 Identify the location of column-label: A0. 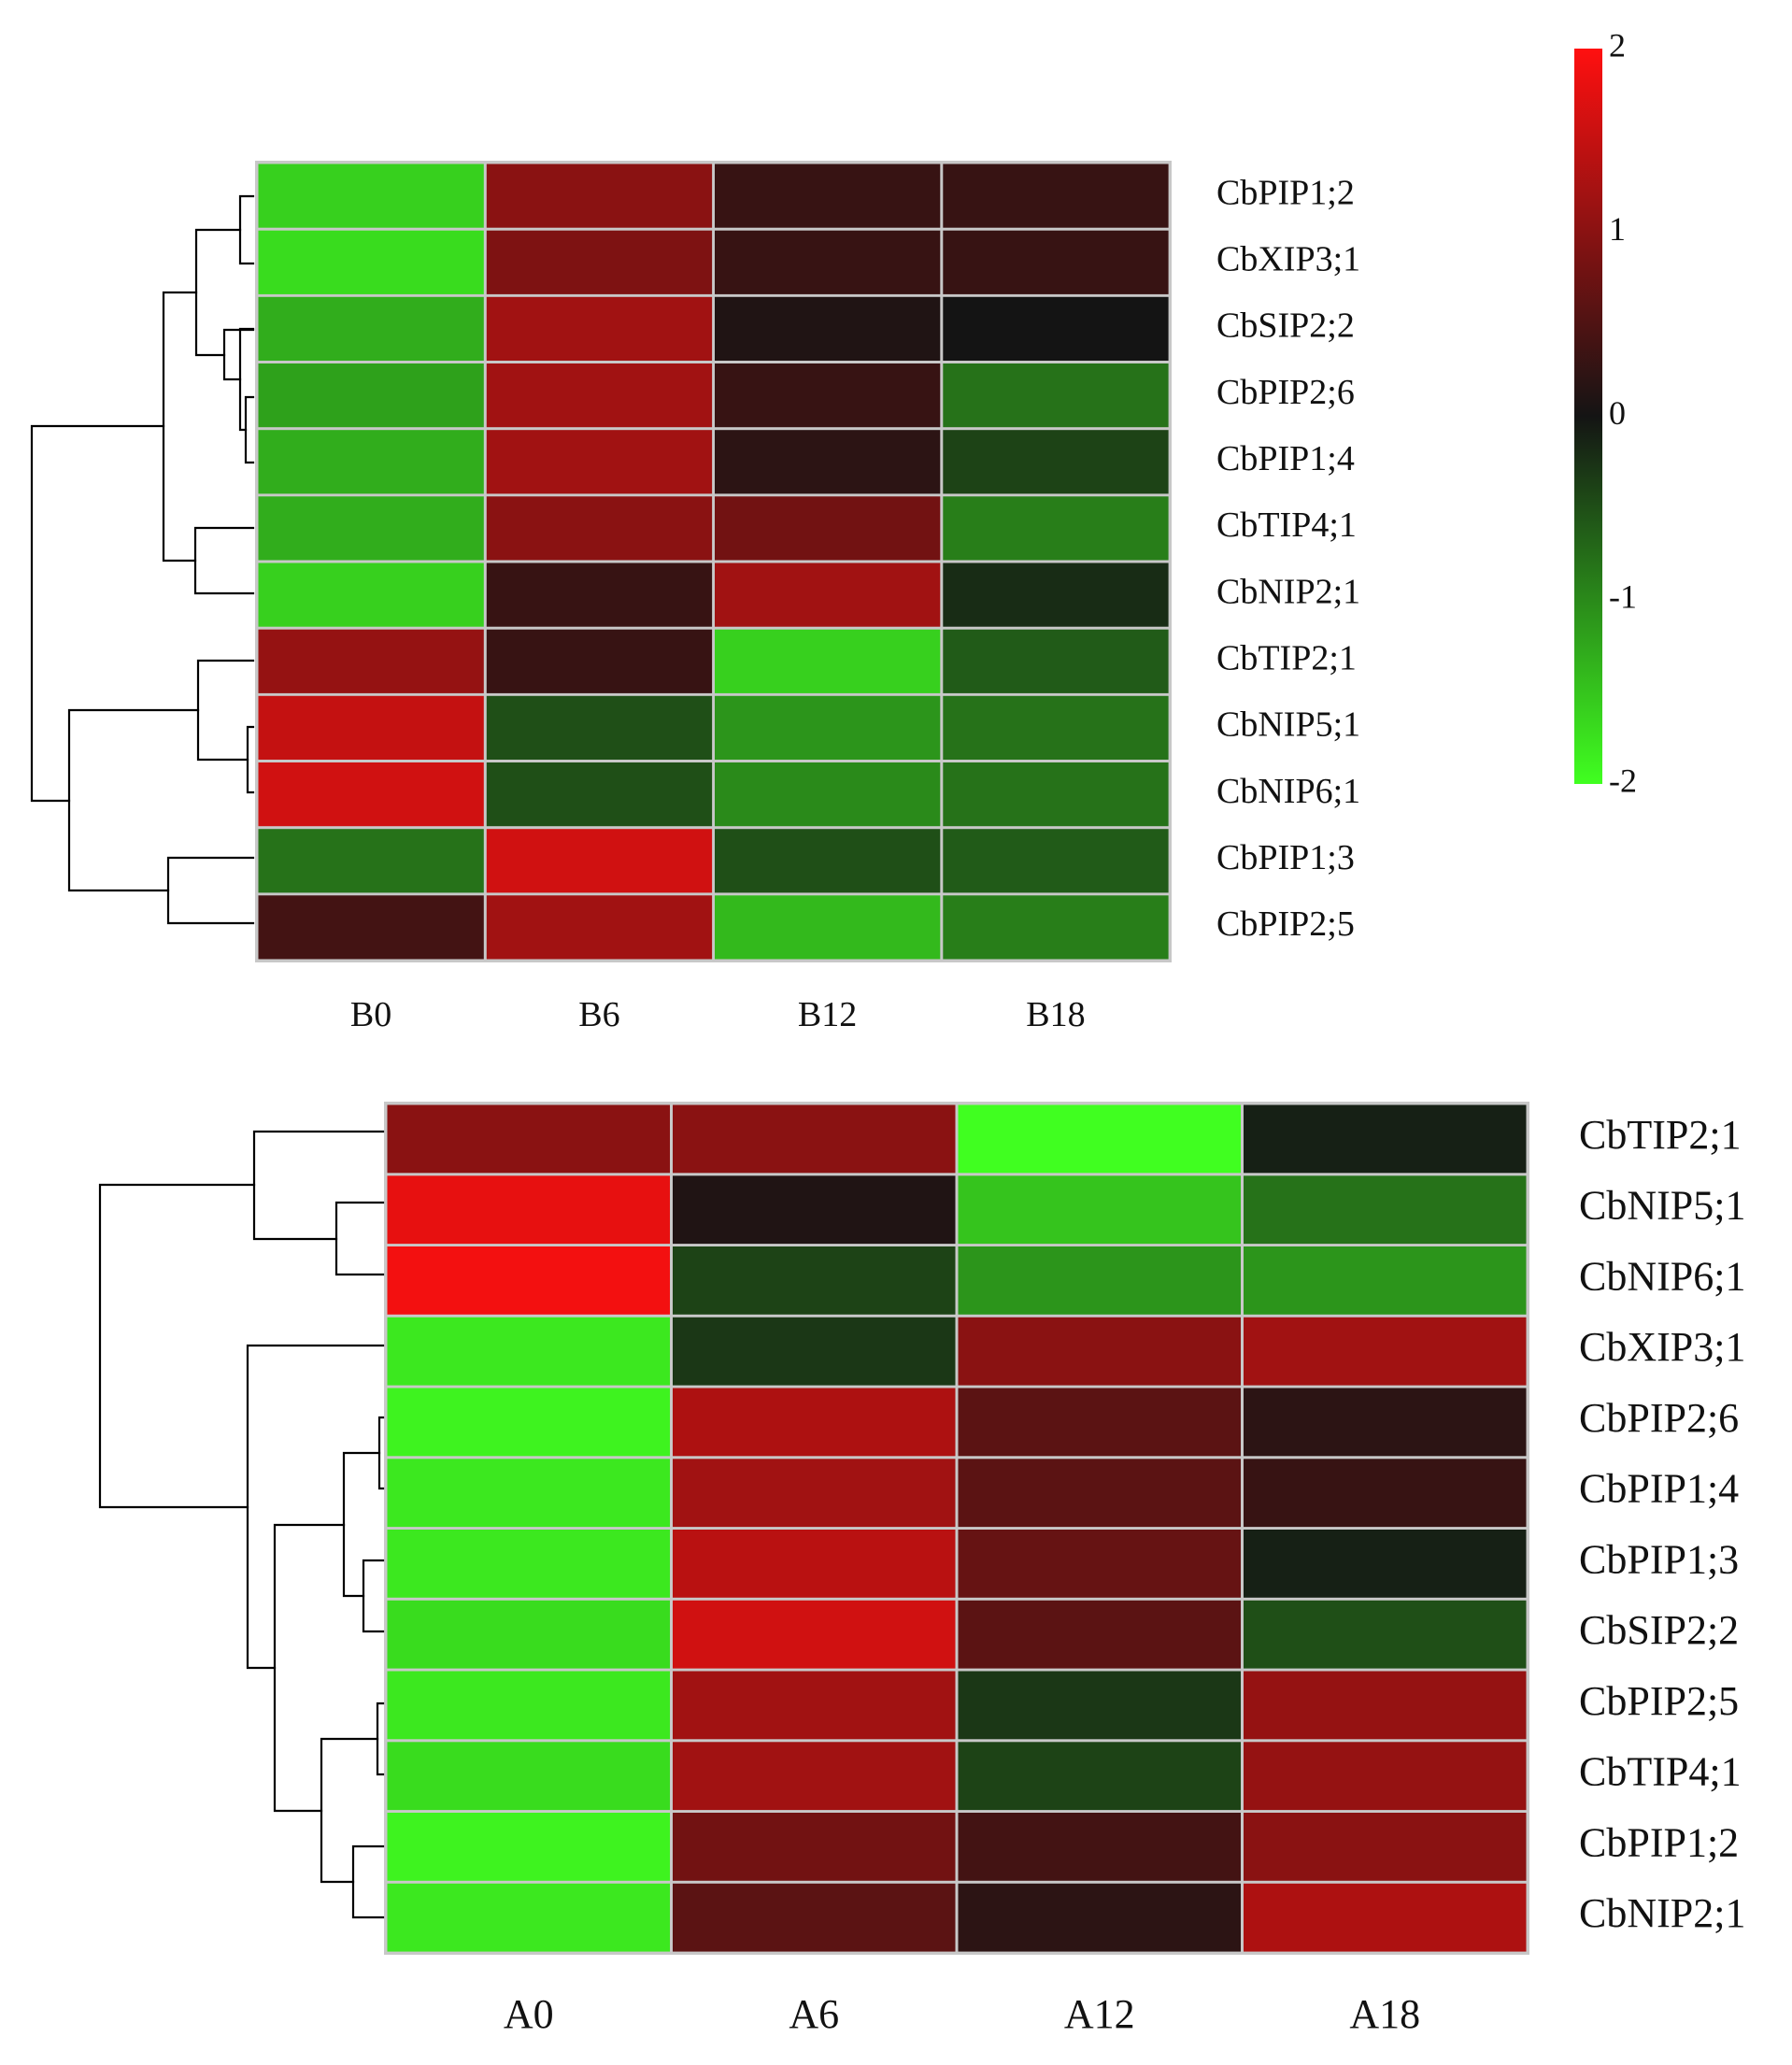
(529, 2014).